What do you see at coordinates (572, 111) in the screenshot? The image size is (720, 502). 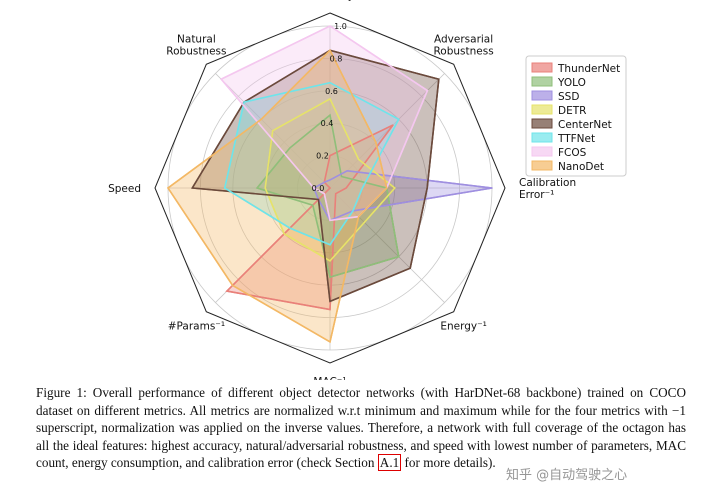 I see `legend-entry-detr: DETR` at bounding box center [572, 111].